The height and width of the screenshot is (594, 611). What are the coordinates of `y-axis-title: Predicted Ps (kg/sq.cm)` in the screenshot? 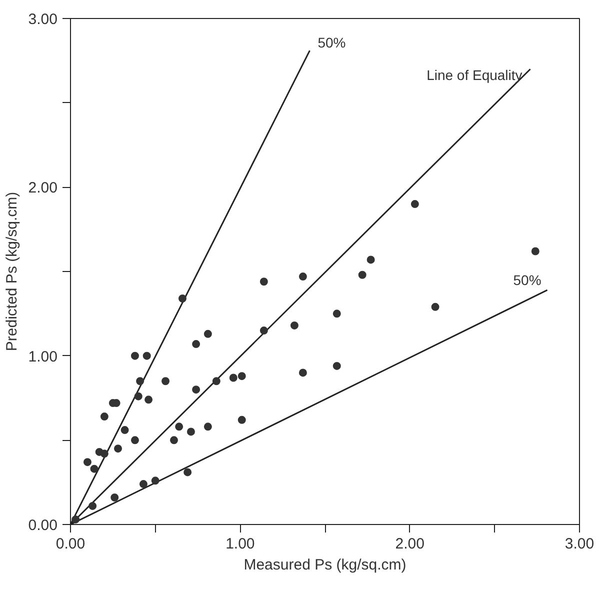 It's located at (11, 272).